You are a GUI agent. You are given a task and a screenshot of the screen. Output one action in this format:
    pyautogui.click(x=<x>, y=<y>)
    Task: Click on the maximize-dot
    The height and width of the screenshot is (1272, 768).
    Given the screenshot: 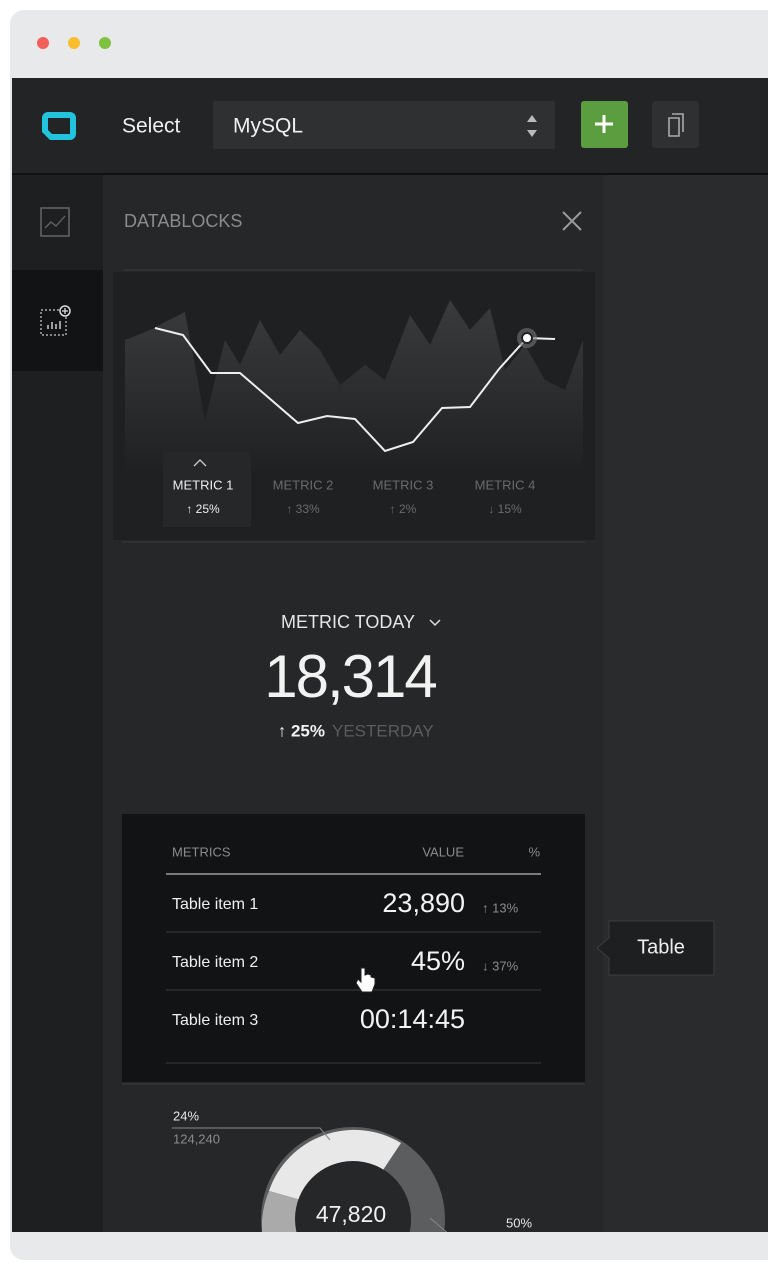 What is the action you would take?
    pyautogui.click(x=105, y=43)
    